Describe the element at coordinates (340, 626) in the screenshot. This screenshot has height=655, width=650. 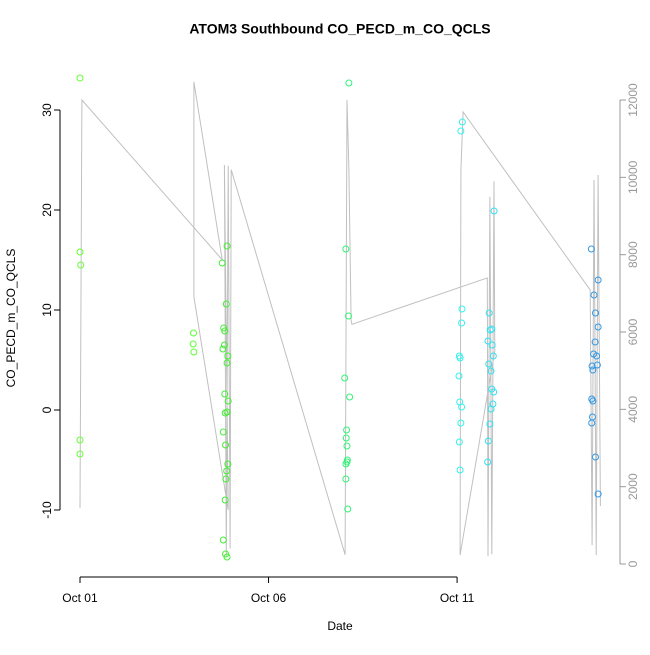
I see `x-axis-label: Date` at that location.